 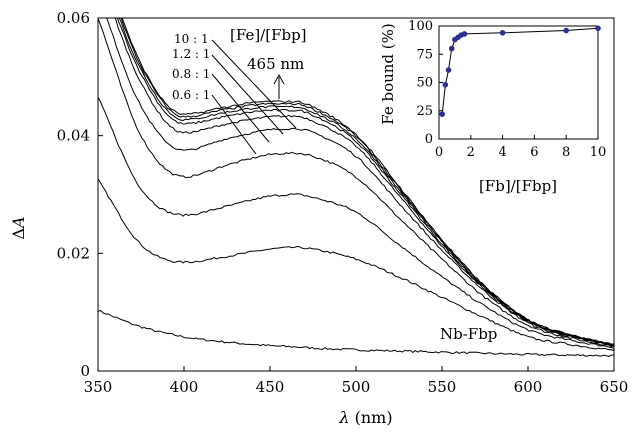 What do you see at coordinates (73, 253) in the screenshot?
I see `y-tick-label: 0.02` at bounding box center [73, 253].